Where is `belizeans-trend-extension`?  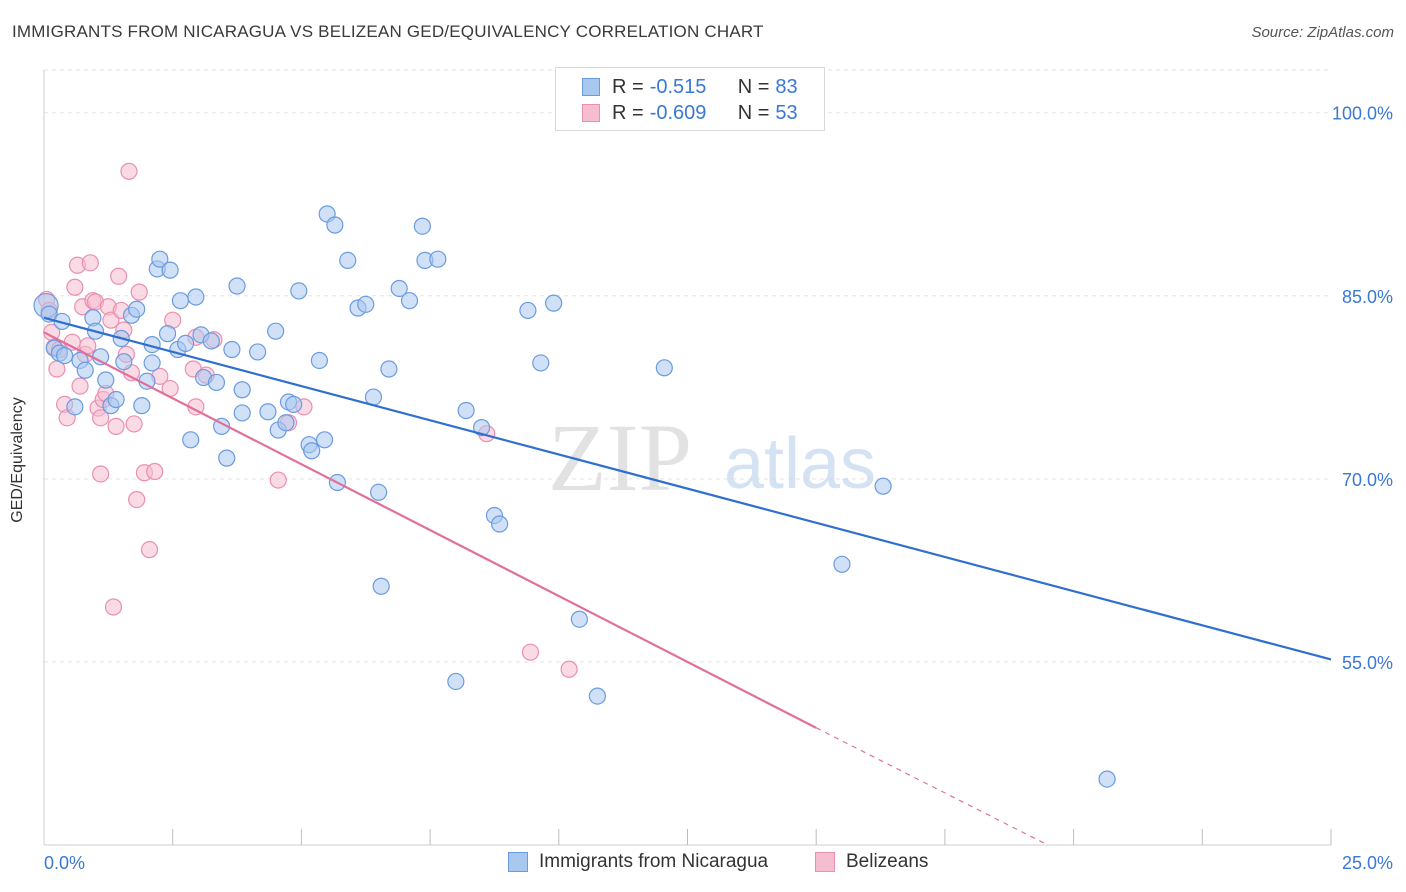 belizeans-trend-extension is located at coordinates (932, 786).